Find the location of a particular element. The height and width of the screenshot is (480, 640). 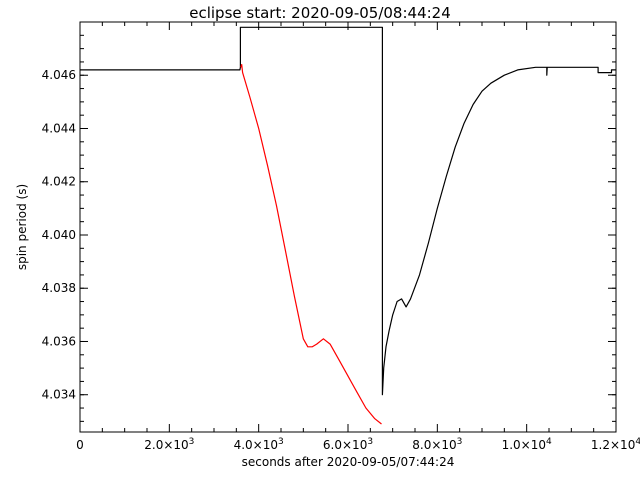

y-tick-label: 4.040 is located at coordinates (59, 235).